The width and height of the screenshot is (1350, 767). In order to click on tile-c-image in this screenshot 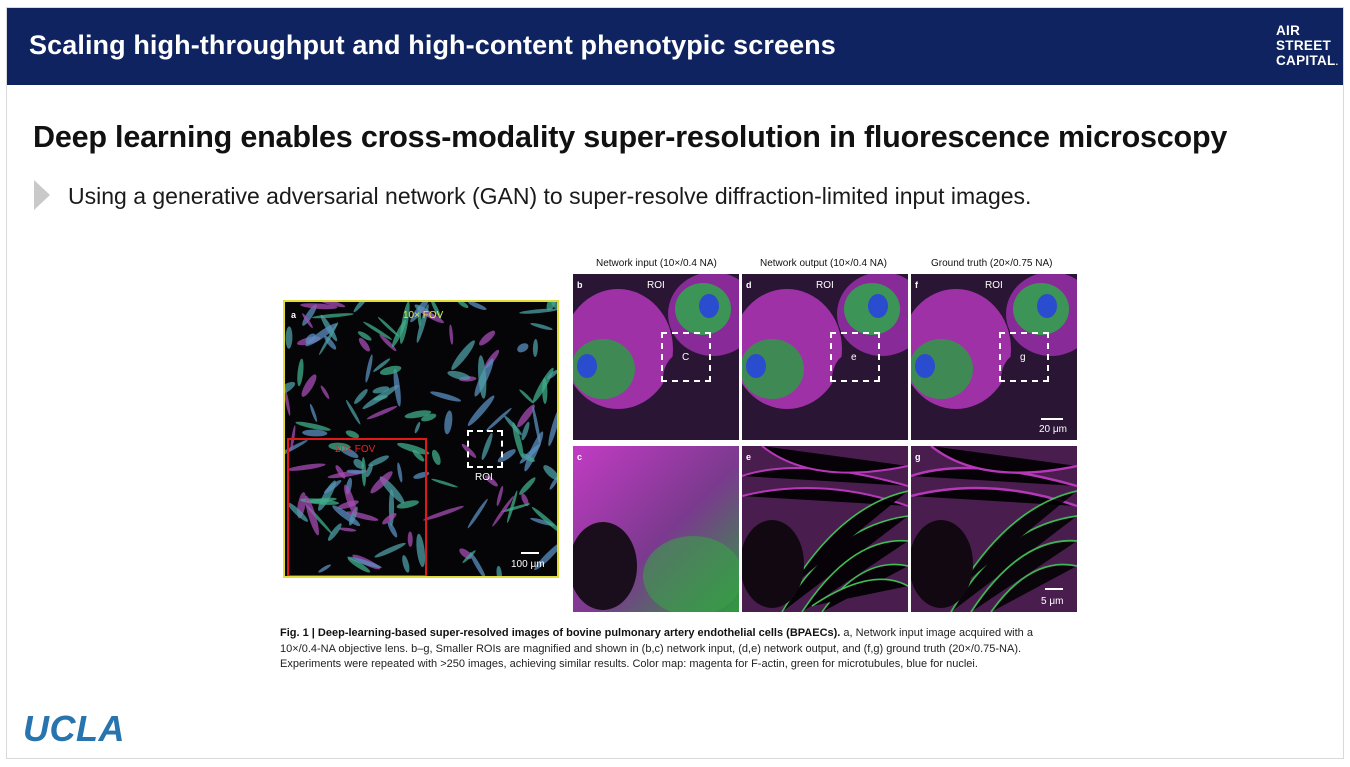, I will do `click(656, 529)`.